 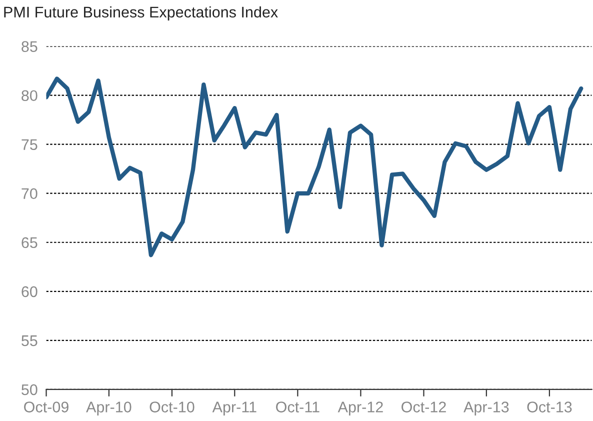 What do you see at coordinates (30, 46) in the screenshot?
I see `y-tick-label: 85` at bounding box center [30, 46].